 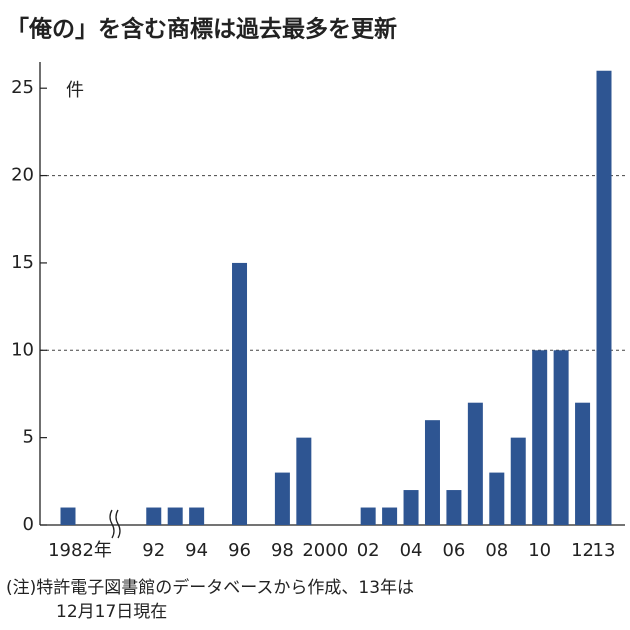 What do you see at coordinates (196, 550) in the screenshot?
I see `x-tick-label: 94` at bounding box center [196, 550].